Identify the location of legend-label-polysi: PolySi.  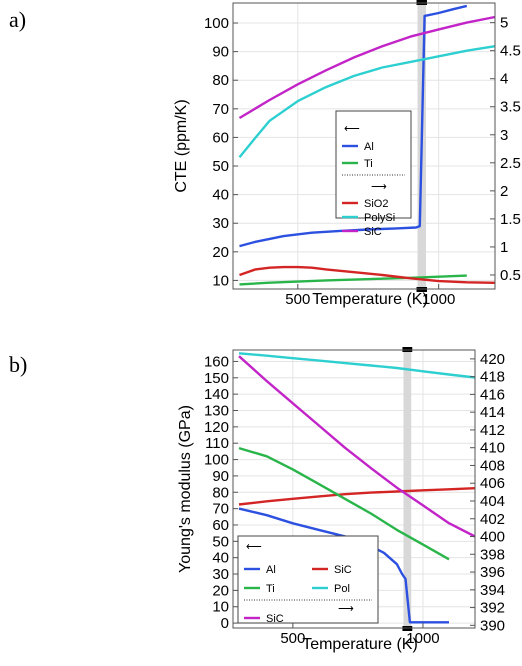
(379, 218).